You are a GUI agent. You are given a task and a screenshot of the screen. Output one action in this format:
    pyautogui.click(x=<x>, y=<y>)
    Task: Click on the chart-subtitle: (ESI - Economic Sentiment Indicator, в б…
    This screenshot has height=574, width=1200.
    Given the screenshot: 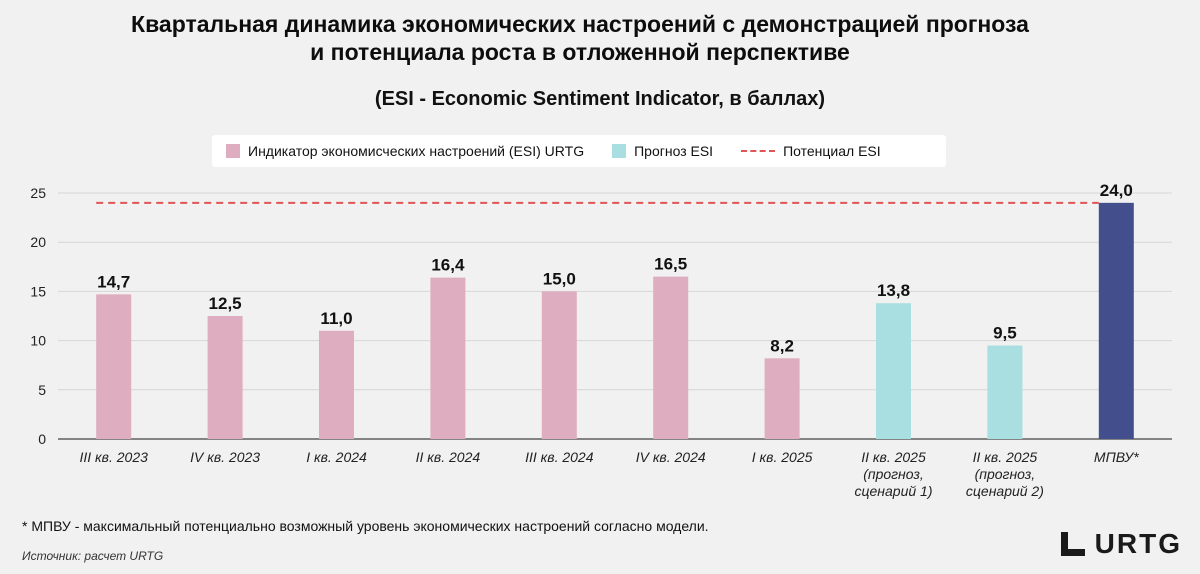 What is the action you would take?
    pyautogui.click(x=600, y=99)
    